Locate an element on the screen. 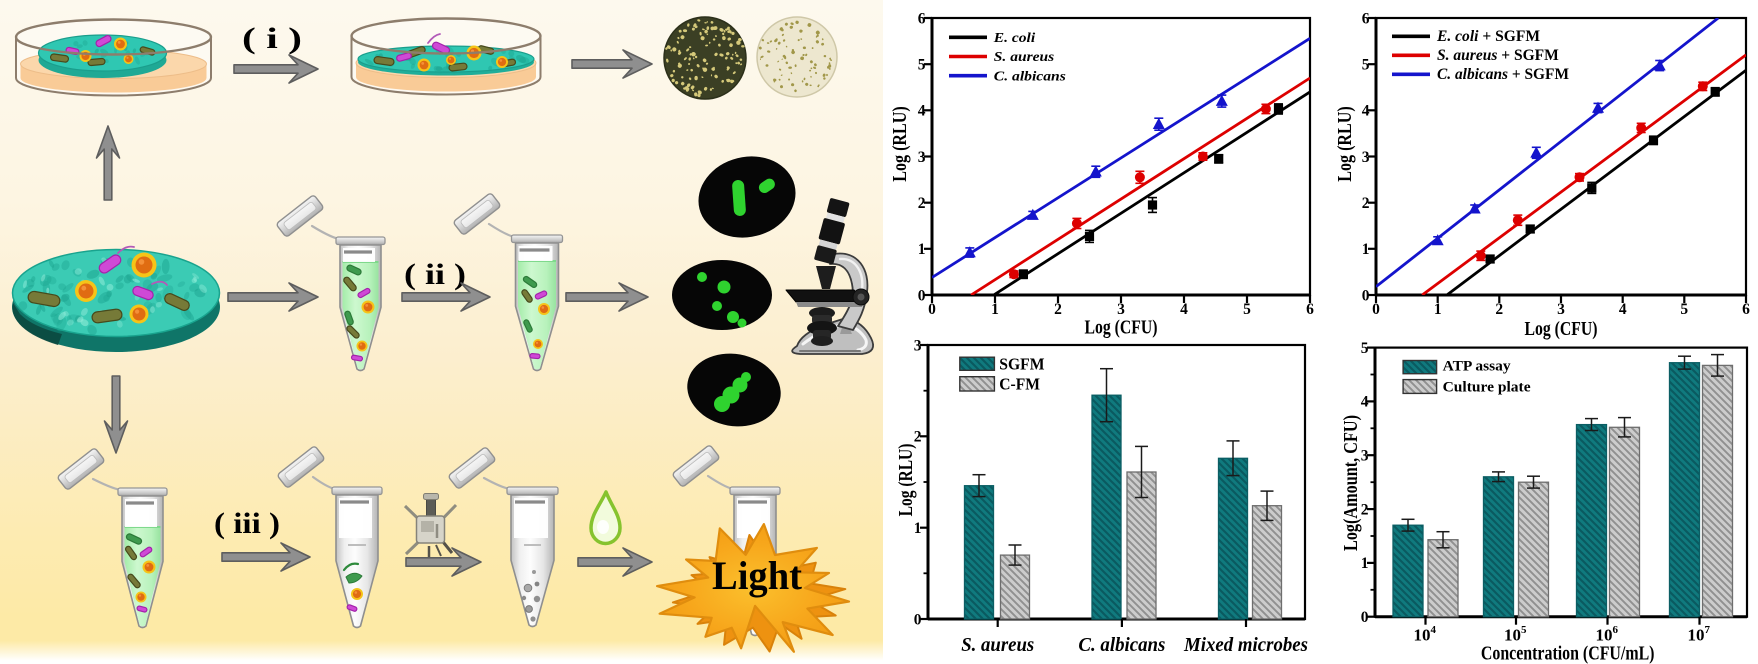 The height and width of the screenshot is (664, 1758). svg-text: Mixed microbes is located at coordinates (1245, 645).